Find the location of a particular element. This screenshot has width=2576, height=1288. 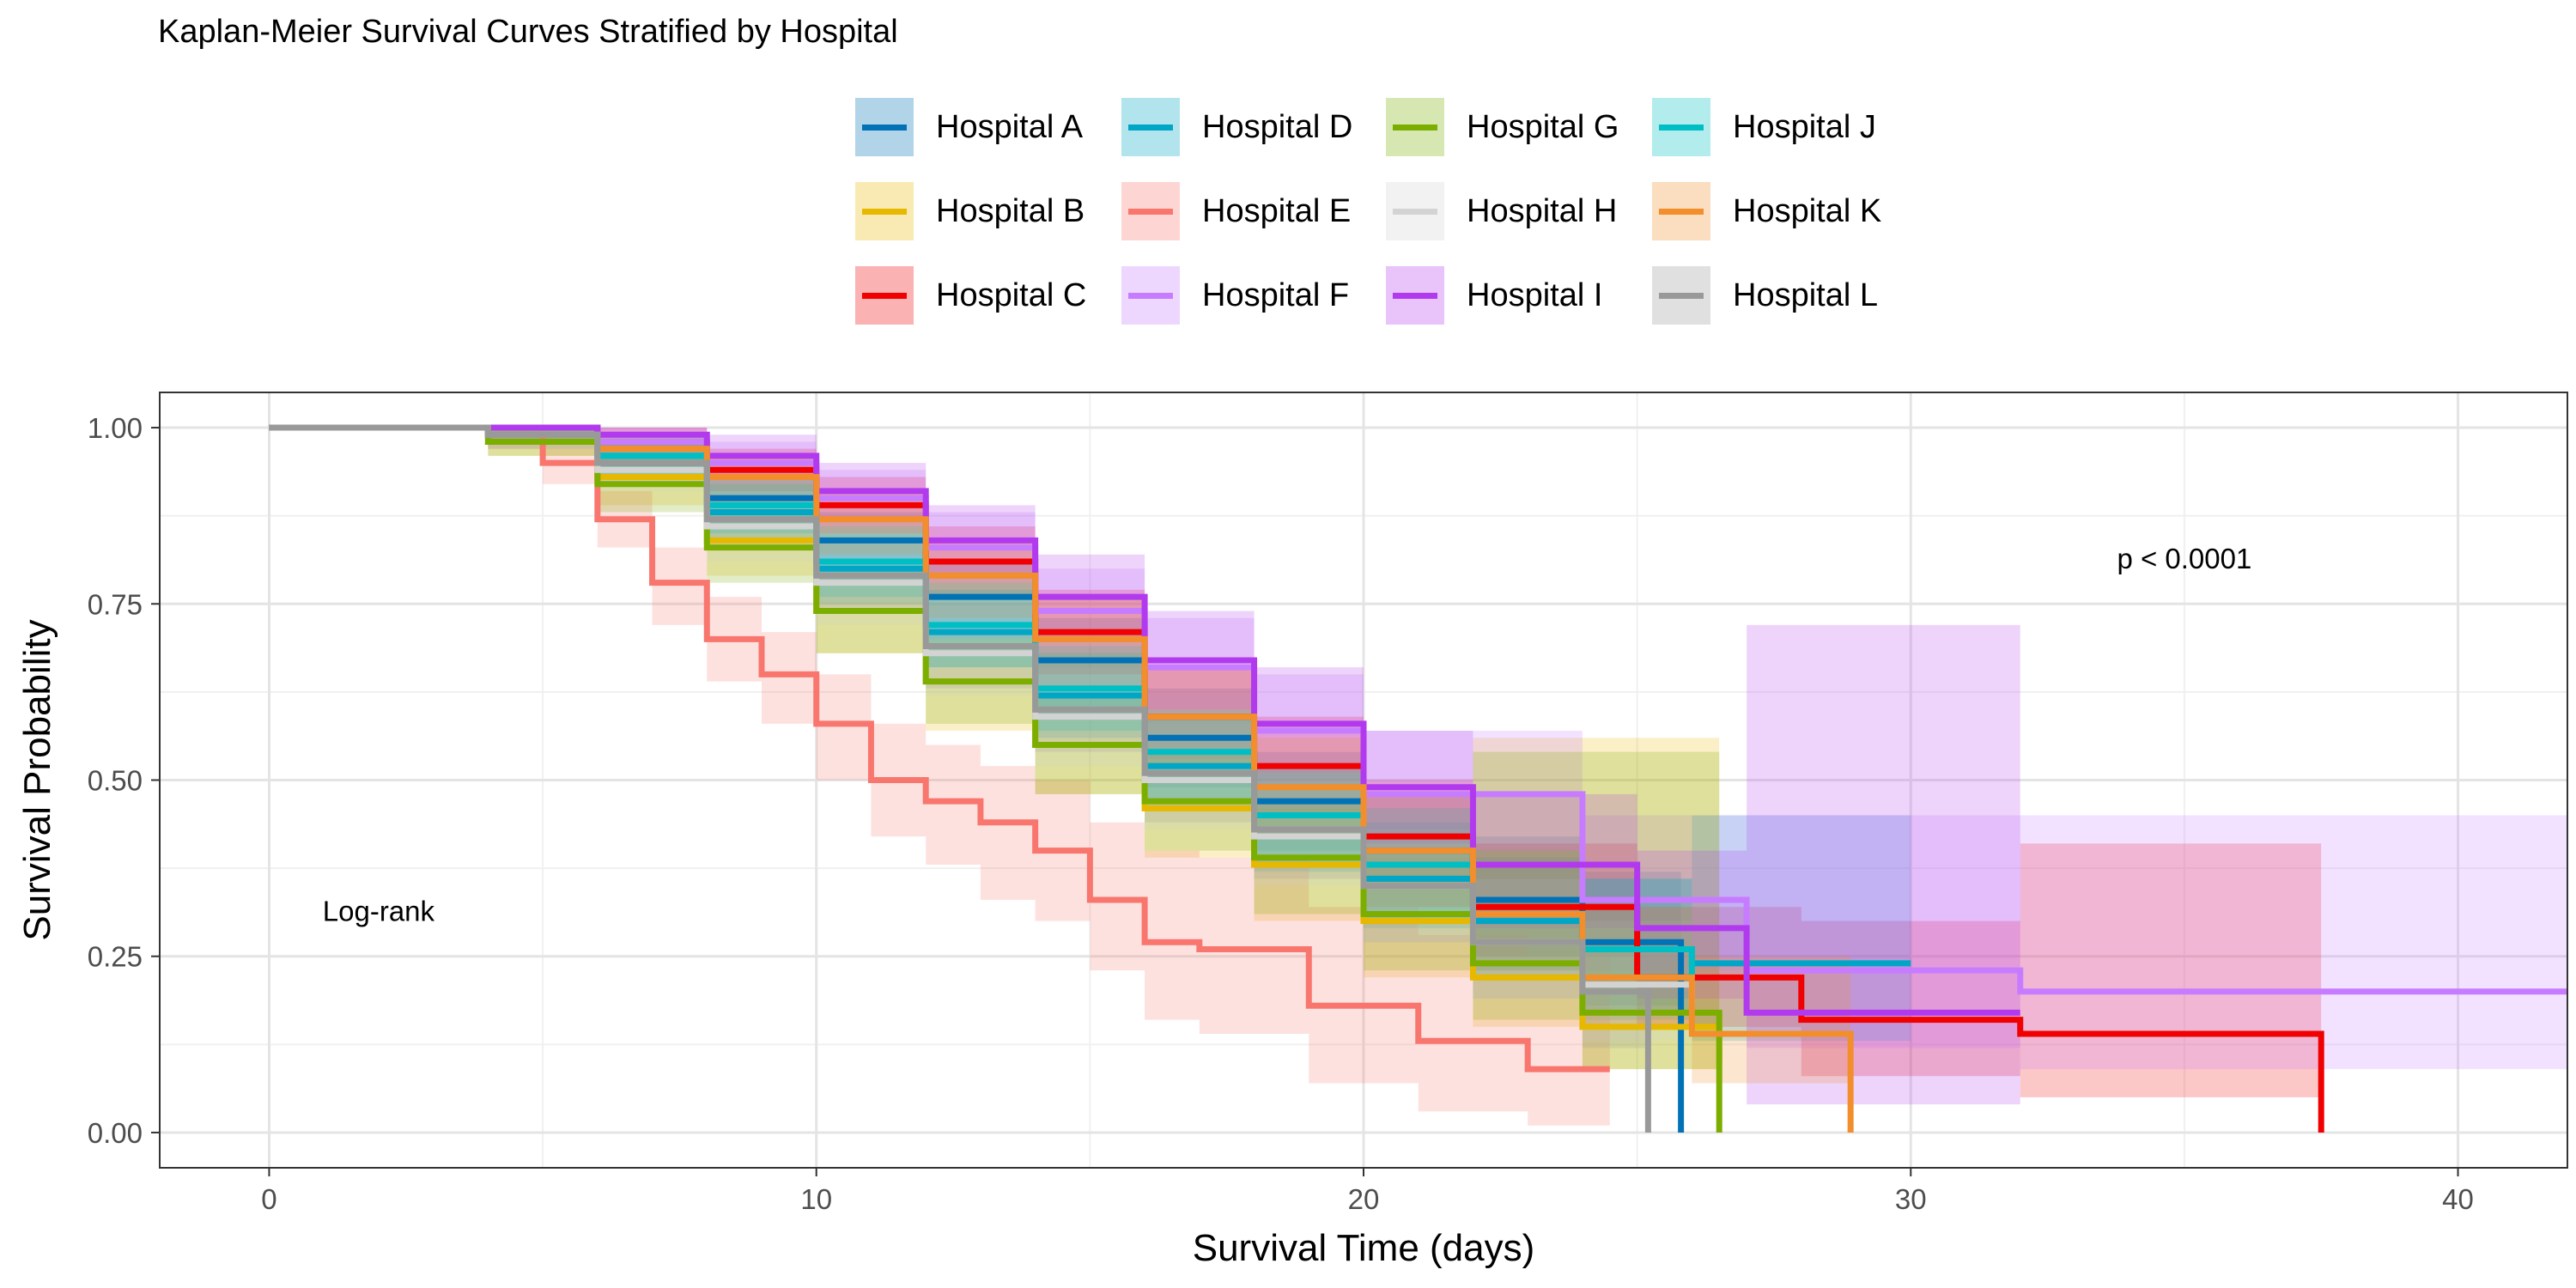

legend-item: Hospital E is located at coordinates (1236, 211).